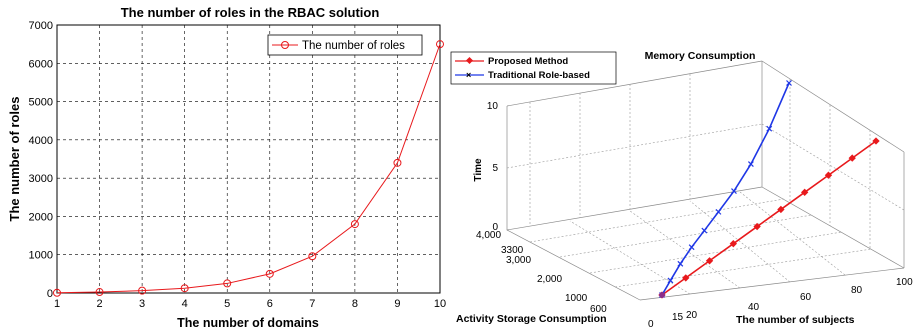 The width and height of the screenshot is (924, 333). What do you see at coordinates (185, 304) in the screenshot?
I see `chart1-x-tick-label: 4` at bounding box center [185, 304].